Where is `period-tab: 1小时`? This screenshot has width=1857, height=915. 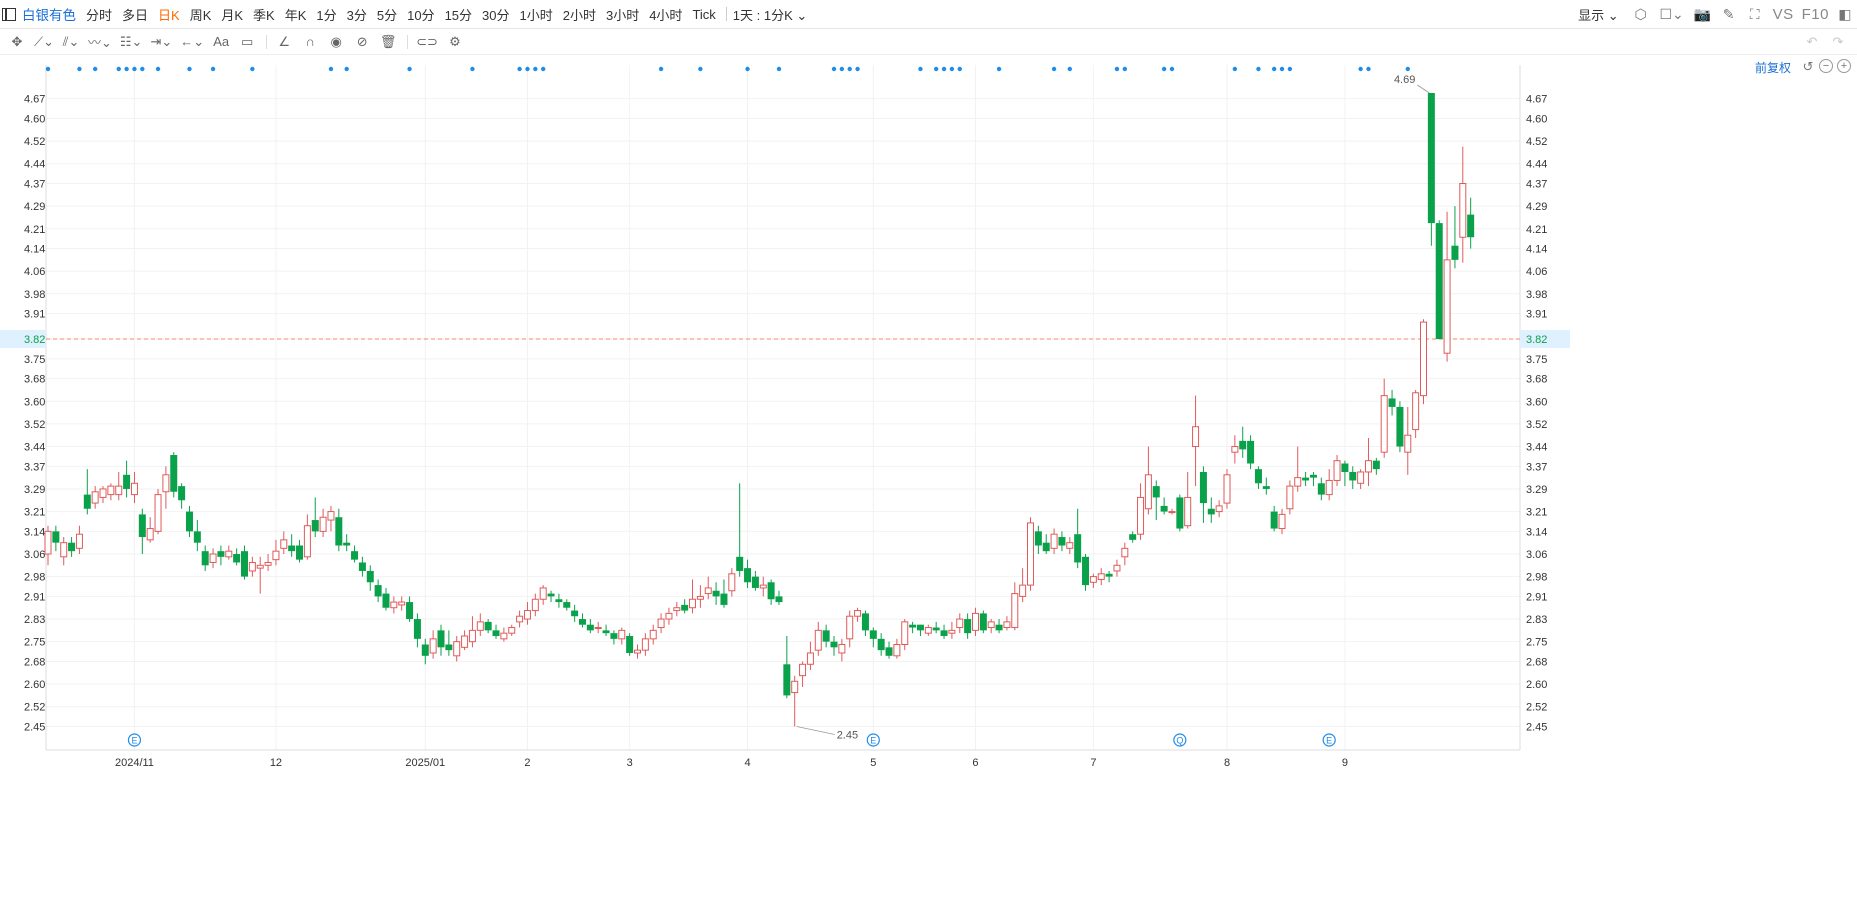 period-tab: 1小时 is located at coordinates (536, 15).